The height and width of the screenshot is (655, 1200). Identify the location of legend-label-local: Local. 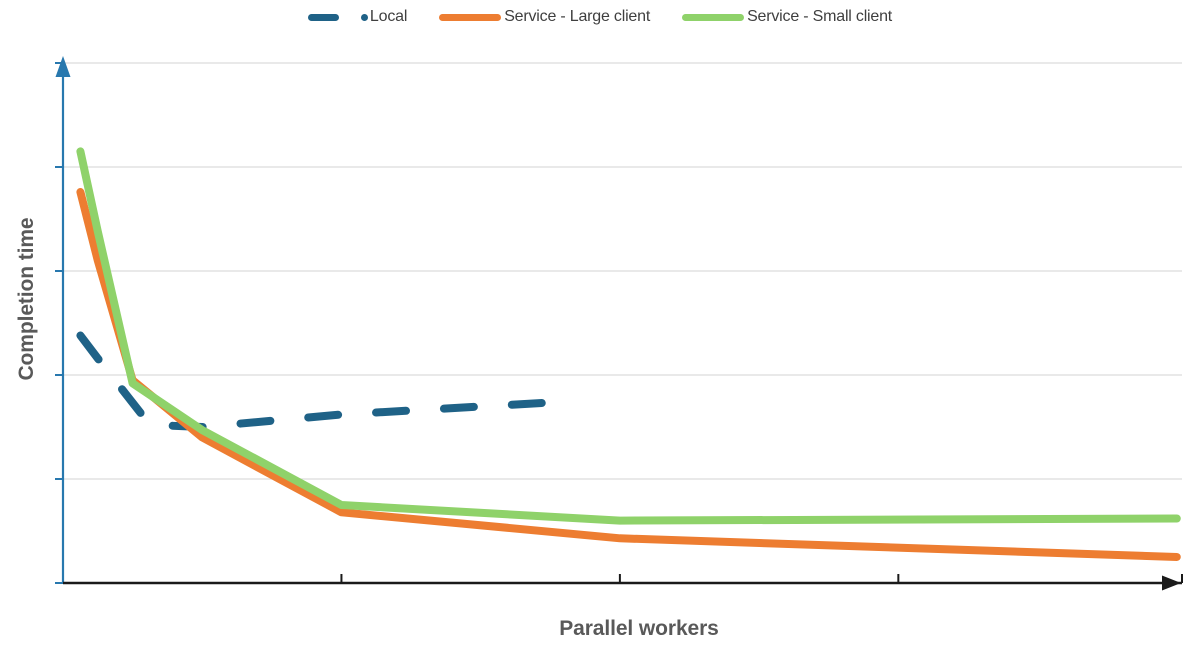
(388, 16).